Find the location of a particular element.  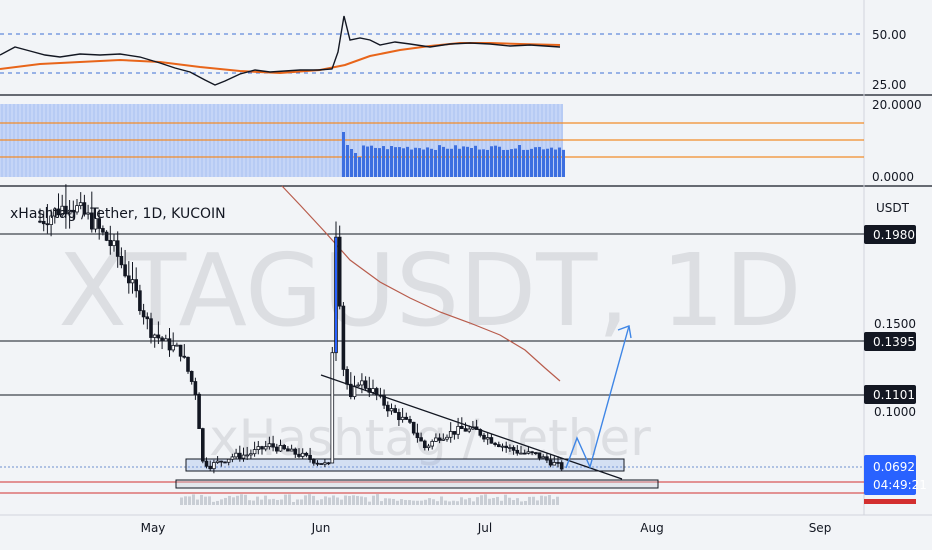

x-tick-aug: Aug is located at coordinates (651, 528).